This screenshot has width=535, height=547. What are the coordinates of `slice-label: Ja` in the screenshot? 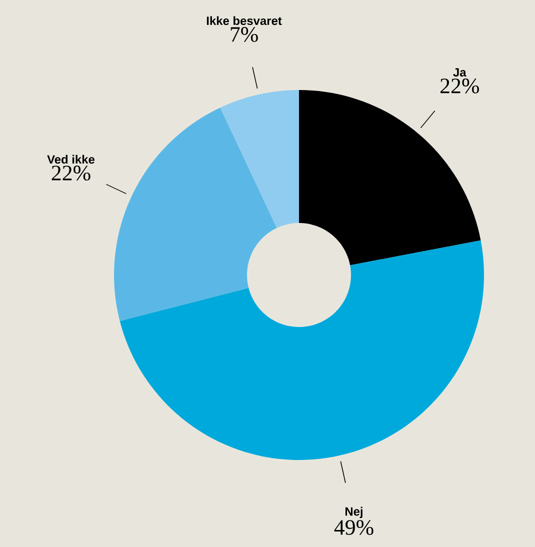 It's located at (459, 72).